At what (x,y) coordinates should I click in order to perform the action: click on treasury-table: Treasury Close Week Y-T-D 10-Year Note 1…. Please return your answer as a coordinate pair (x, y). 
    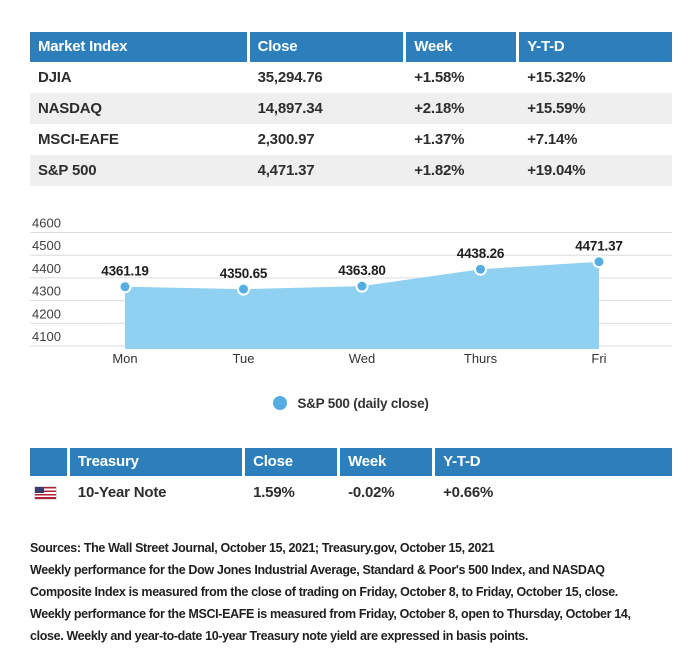
    Looking at the image, I should click on (351, 478).